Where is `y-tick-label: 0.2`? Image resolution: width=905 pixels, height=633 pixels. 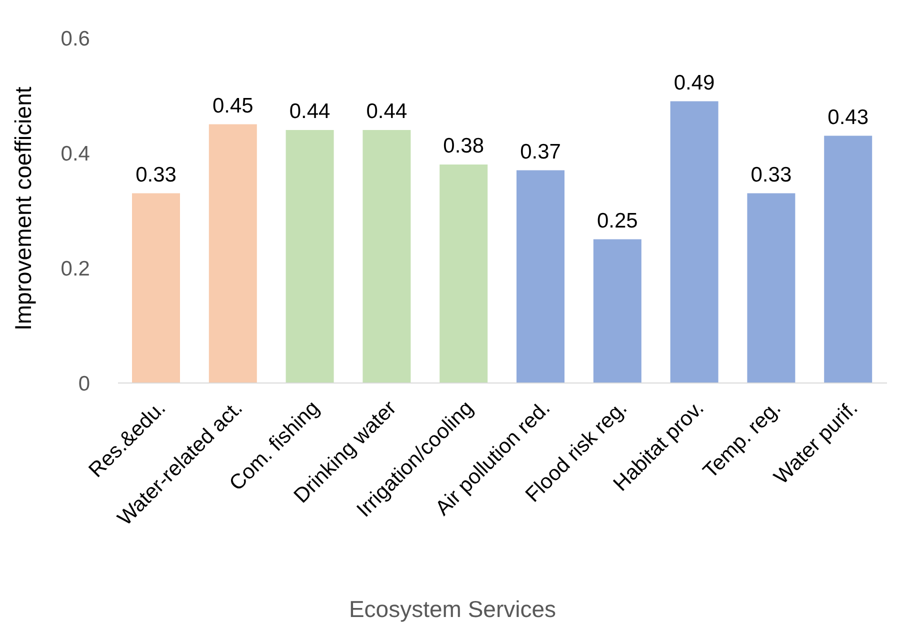
y-tick-label: 0.2 is located at coordinates (75, 268).